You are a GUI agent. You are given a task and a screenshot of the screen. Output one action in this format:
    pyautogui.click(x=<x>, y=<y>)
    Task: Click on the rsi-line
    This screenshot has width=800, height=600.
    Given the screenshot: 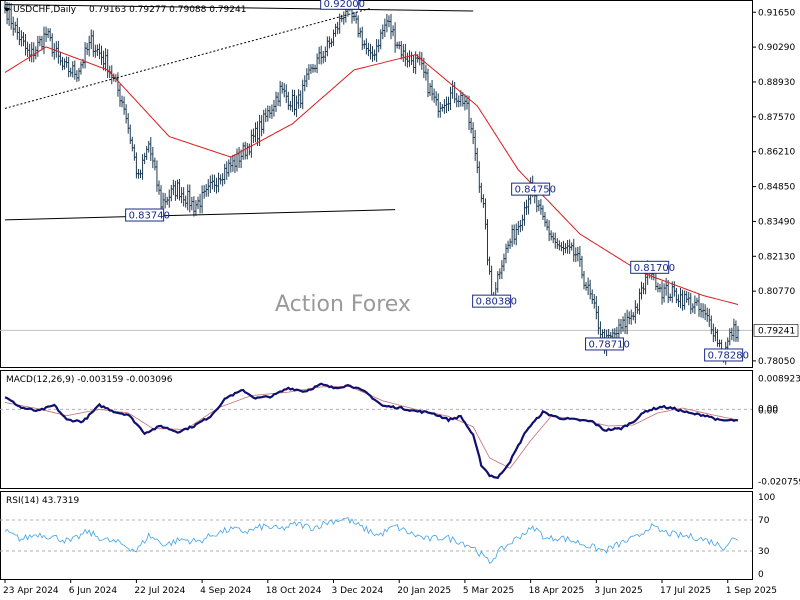 What is the action you would take?
    pyautogui.click(x=371, y=540)
    